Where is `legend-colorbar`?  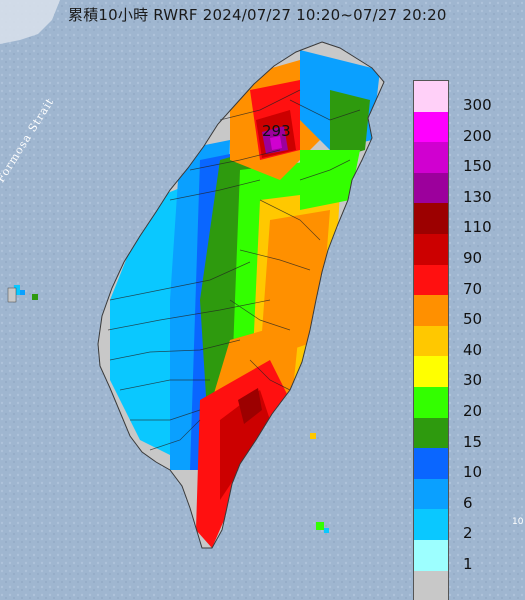 legend-colorbar is located at coordinates (431, 340).